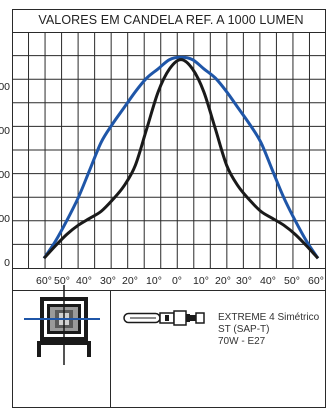  What do you see at coordinates (7, 263) in the screenshot?
I see `y-tick-label: 0` at bounding box center [7, 263].